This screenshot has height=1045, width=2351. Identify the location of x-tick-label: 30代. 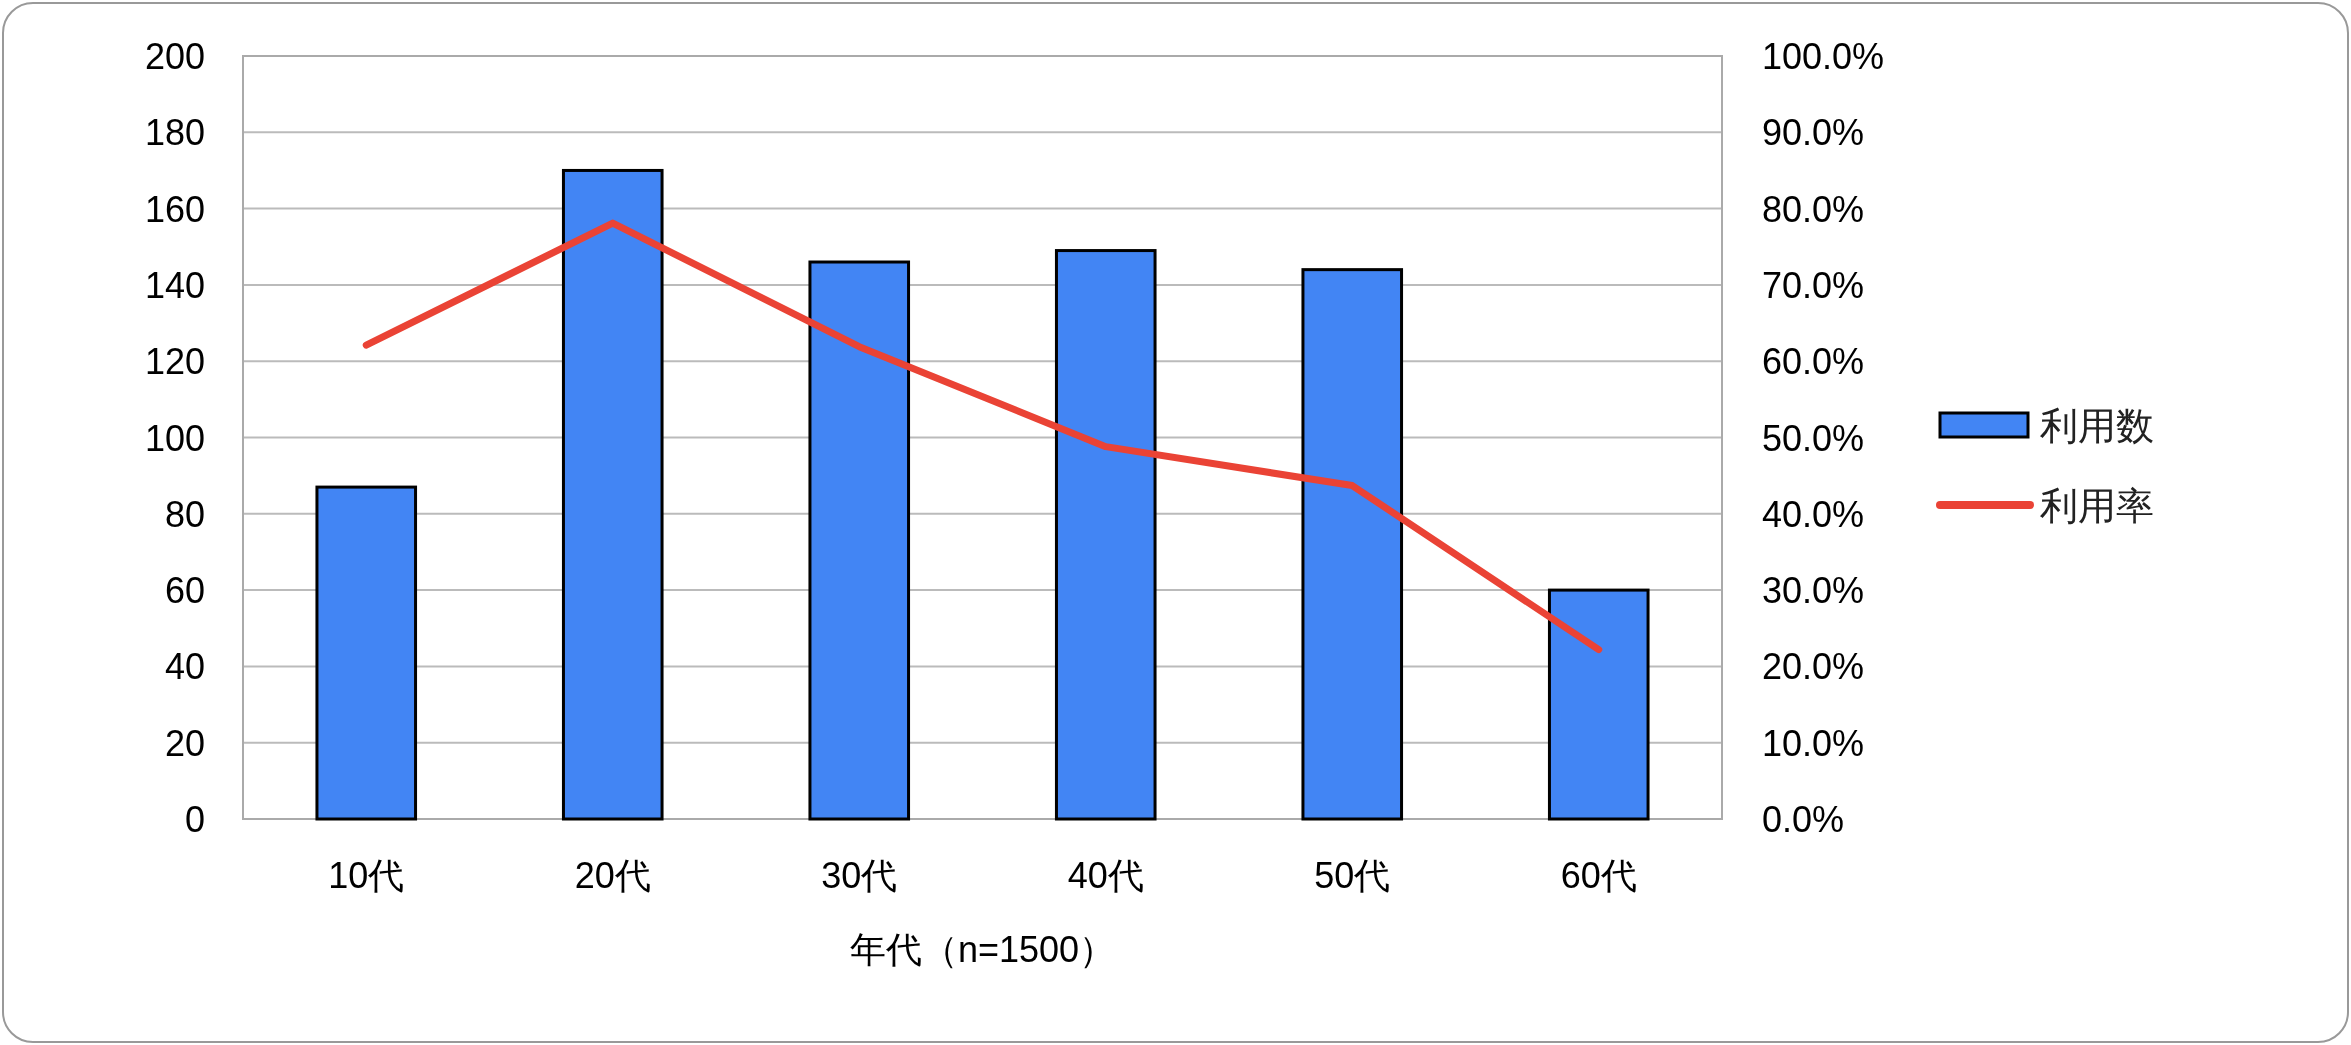
(859, 875).